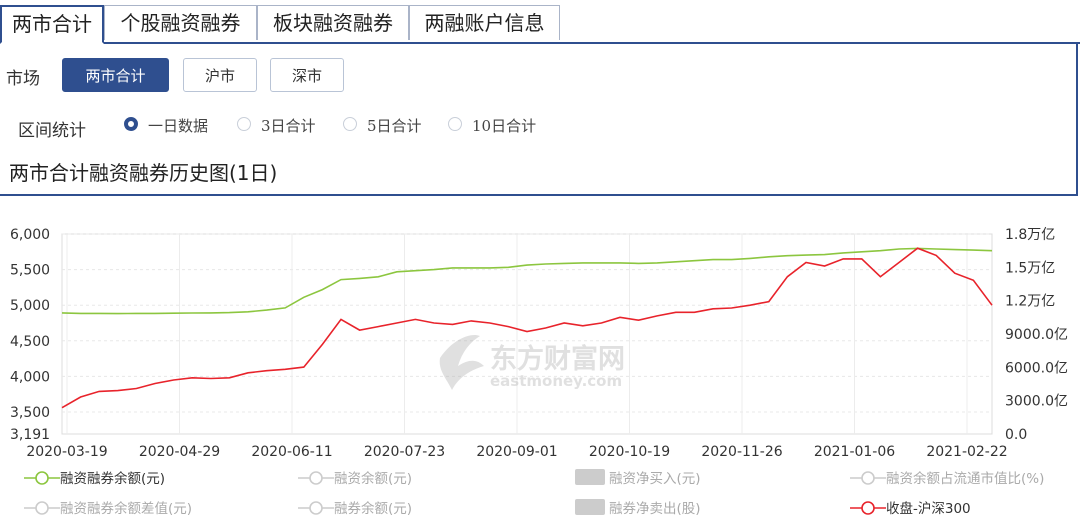 The width and height of the screenshot is (1080, 518). I want to click on tab-both-markets: 两市合计, so click(52, 24).